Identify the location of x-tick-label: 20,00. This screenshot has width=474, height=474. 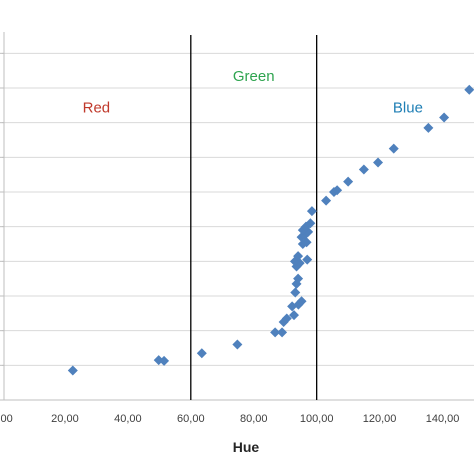
(65, 419).